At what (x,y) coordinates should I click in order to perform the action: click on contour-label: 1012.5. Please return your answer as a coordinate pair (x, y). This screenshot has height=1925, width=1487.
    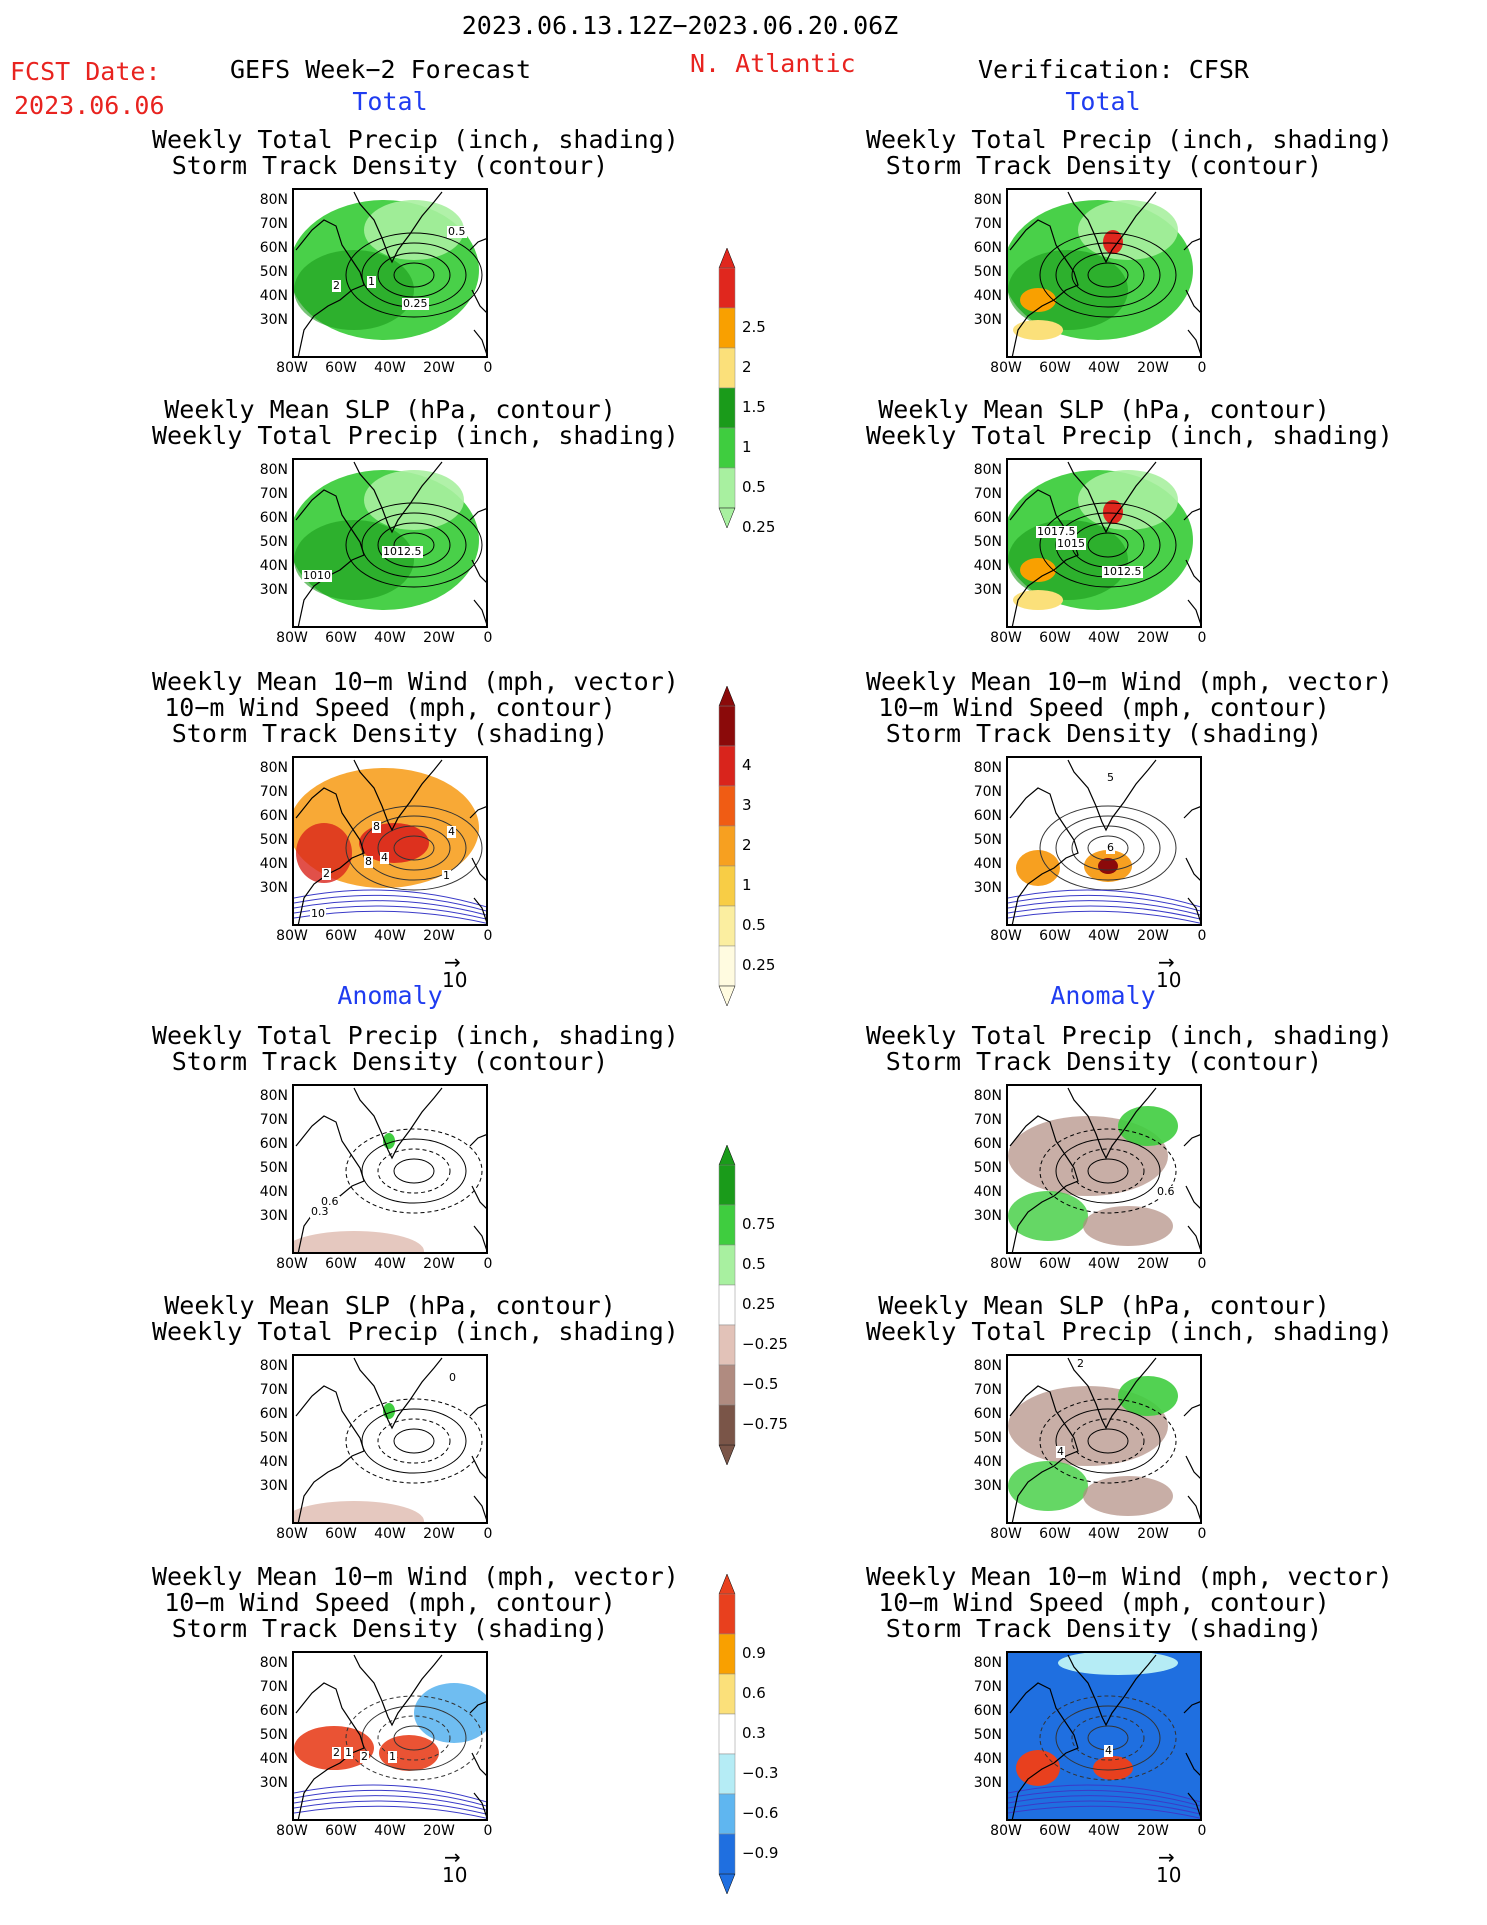
    Looking at the image, I should click on (402, 551).